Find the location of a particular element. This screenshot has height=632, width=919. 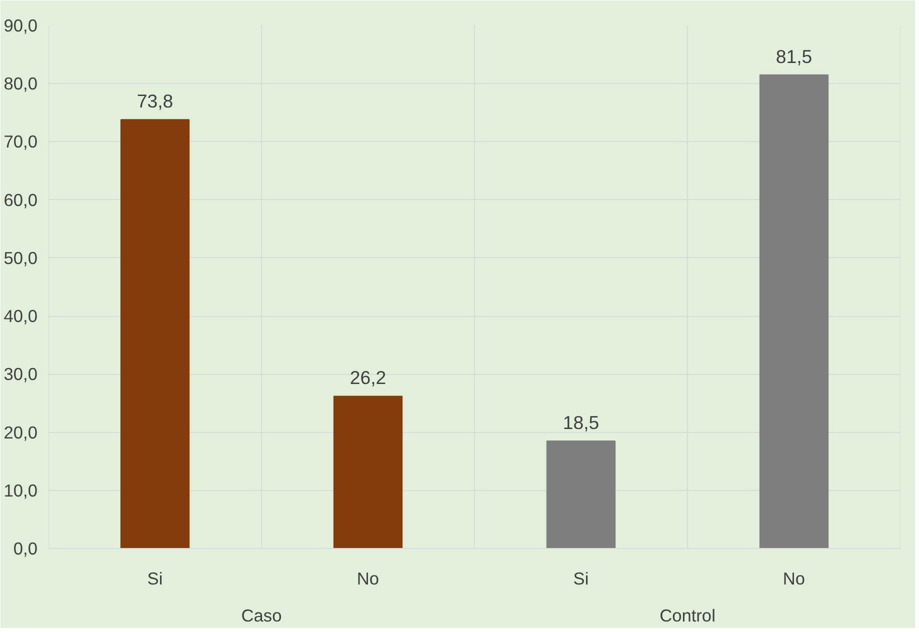

y-tick-label: 60,0 is located at coordinates (21, 200).